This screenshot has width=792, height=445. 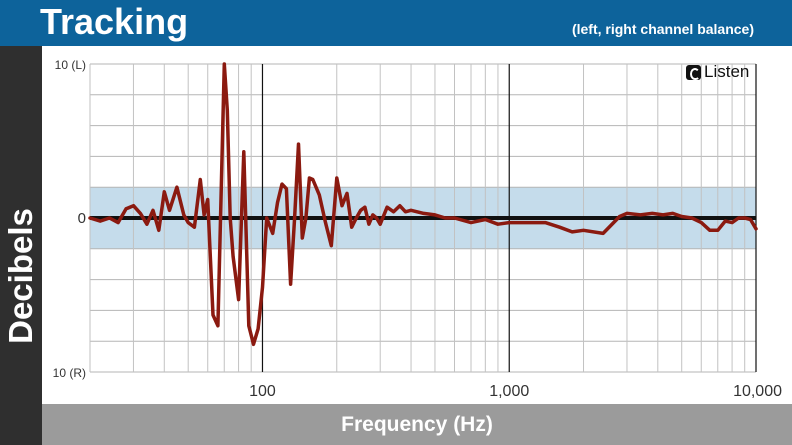 I want to click on x-axis-label-bar: Frequency (Hz), so click(x=417, y=424).